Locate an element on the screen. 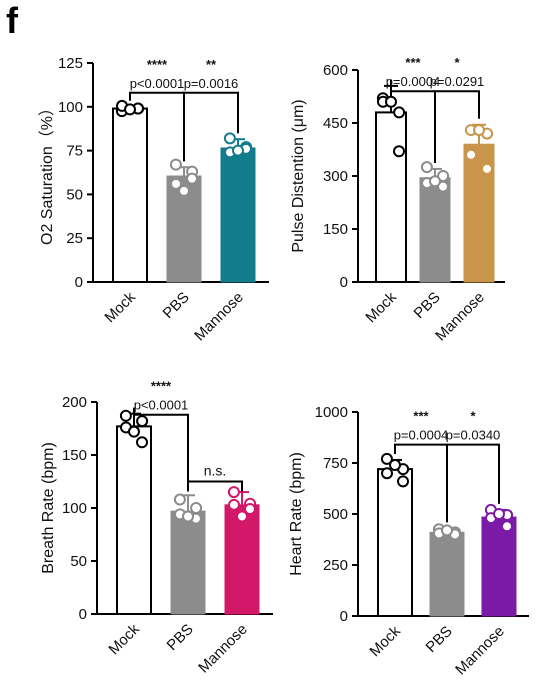 This screenshot has width=550, height=695. significance-stars: ** is located at coordinates (211, 64).